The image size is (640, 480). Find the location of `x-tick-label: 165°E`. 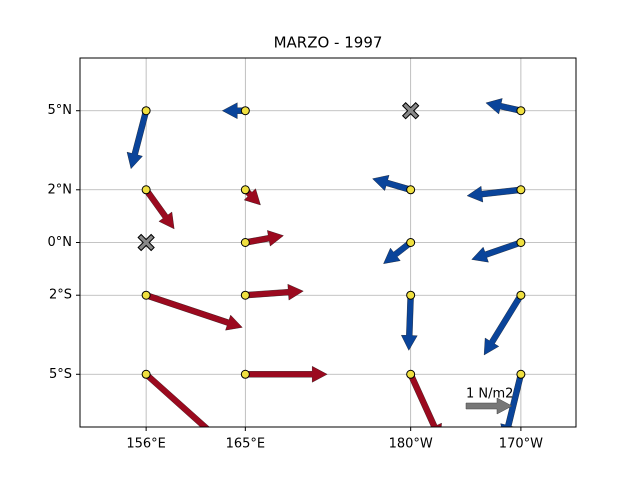

x-tick-label: 165°E is located at coordinates (246, 444).